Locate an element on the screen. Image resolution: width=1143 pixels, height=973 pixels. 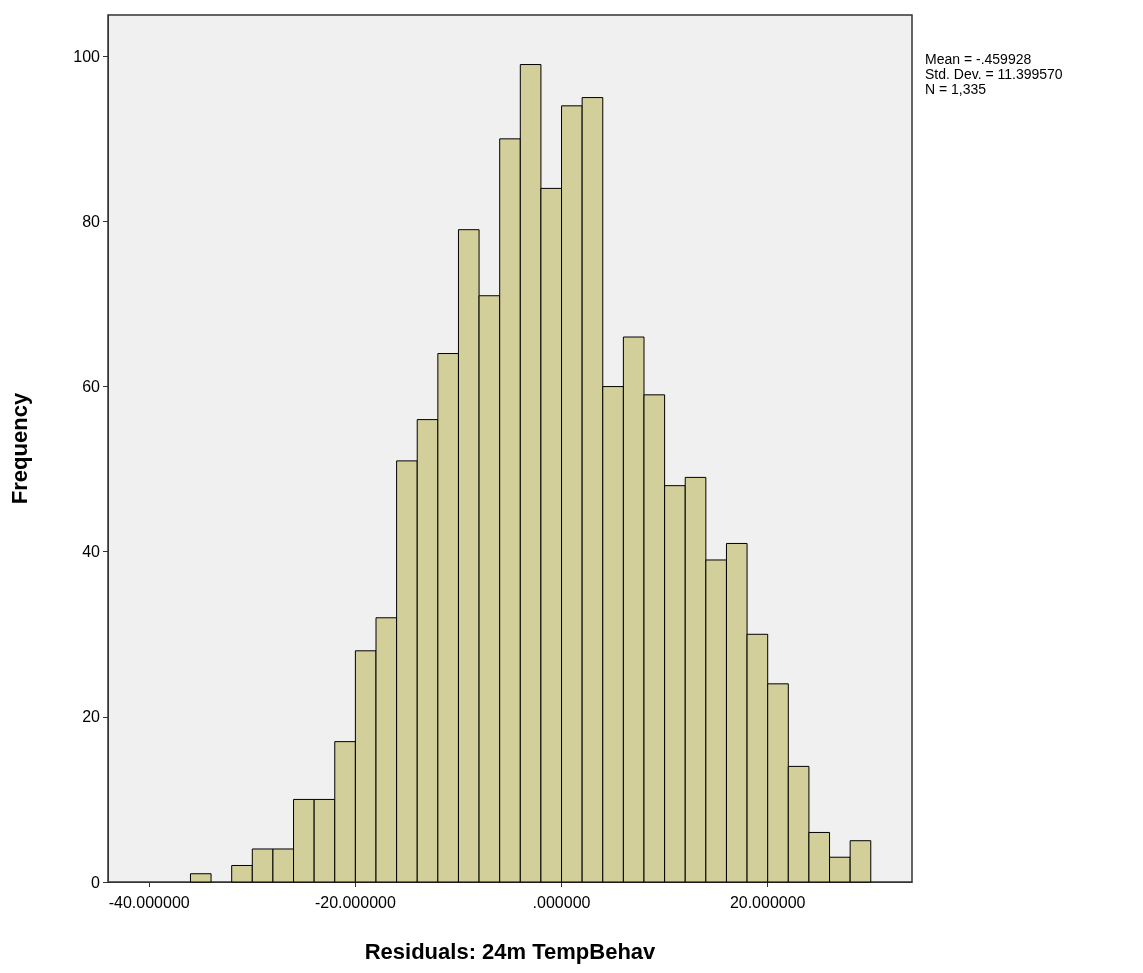
x-tick-label: 20.000000 is located at coordinates (767, 902).